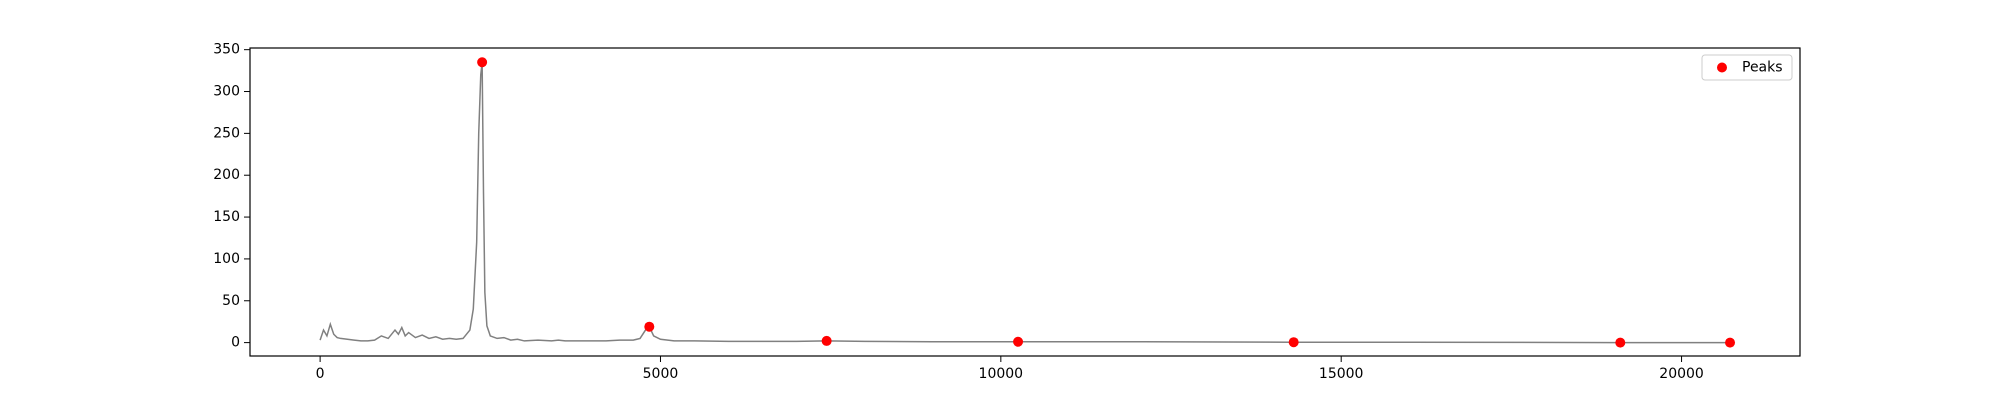 The height and width of the screenshot is (400, 2000). What do you see at coordinates (231, 301) in the screenshot?
I see `y-tick-label: 50` at bounding box center [231, 301].